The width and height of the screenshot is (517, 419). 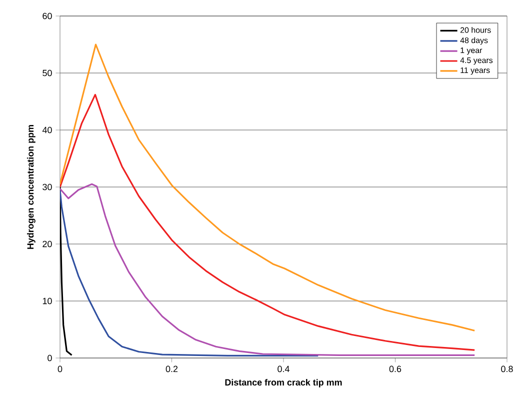 I want to click on x-tick-label: 0, so click(x=60, y=369).